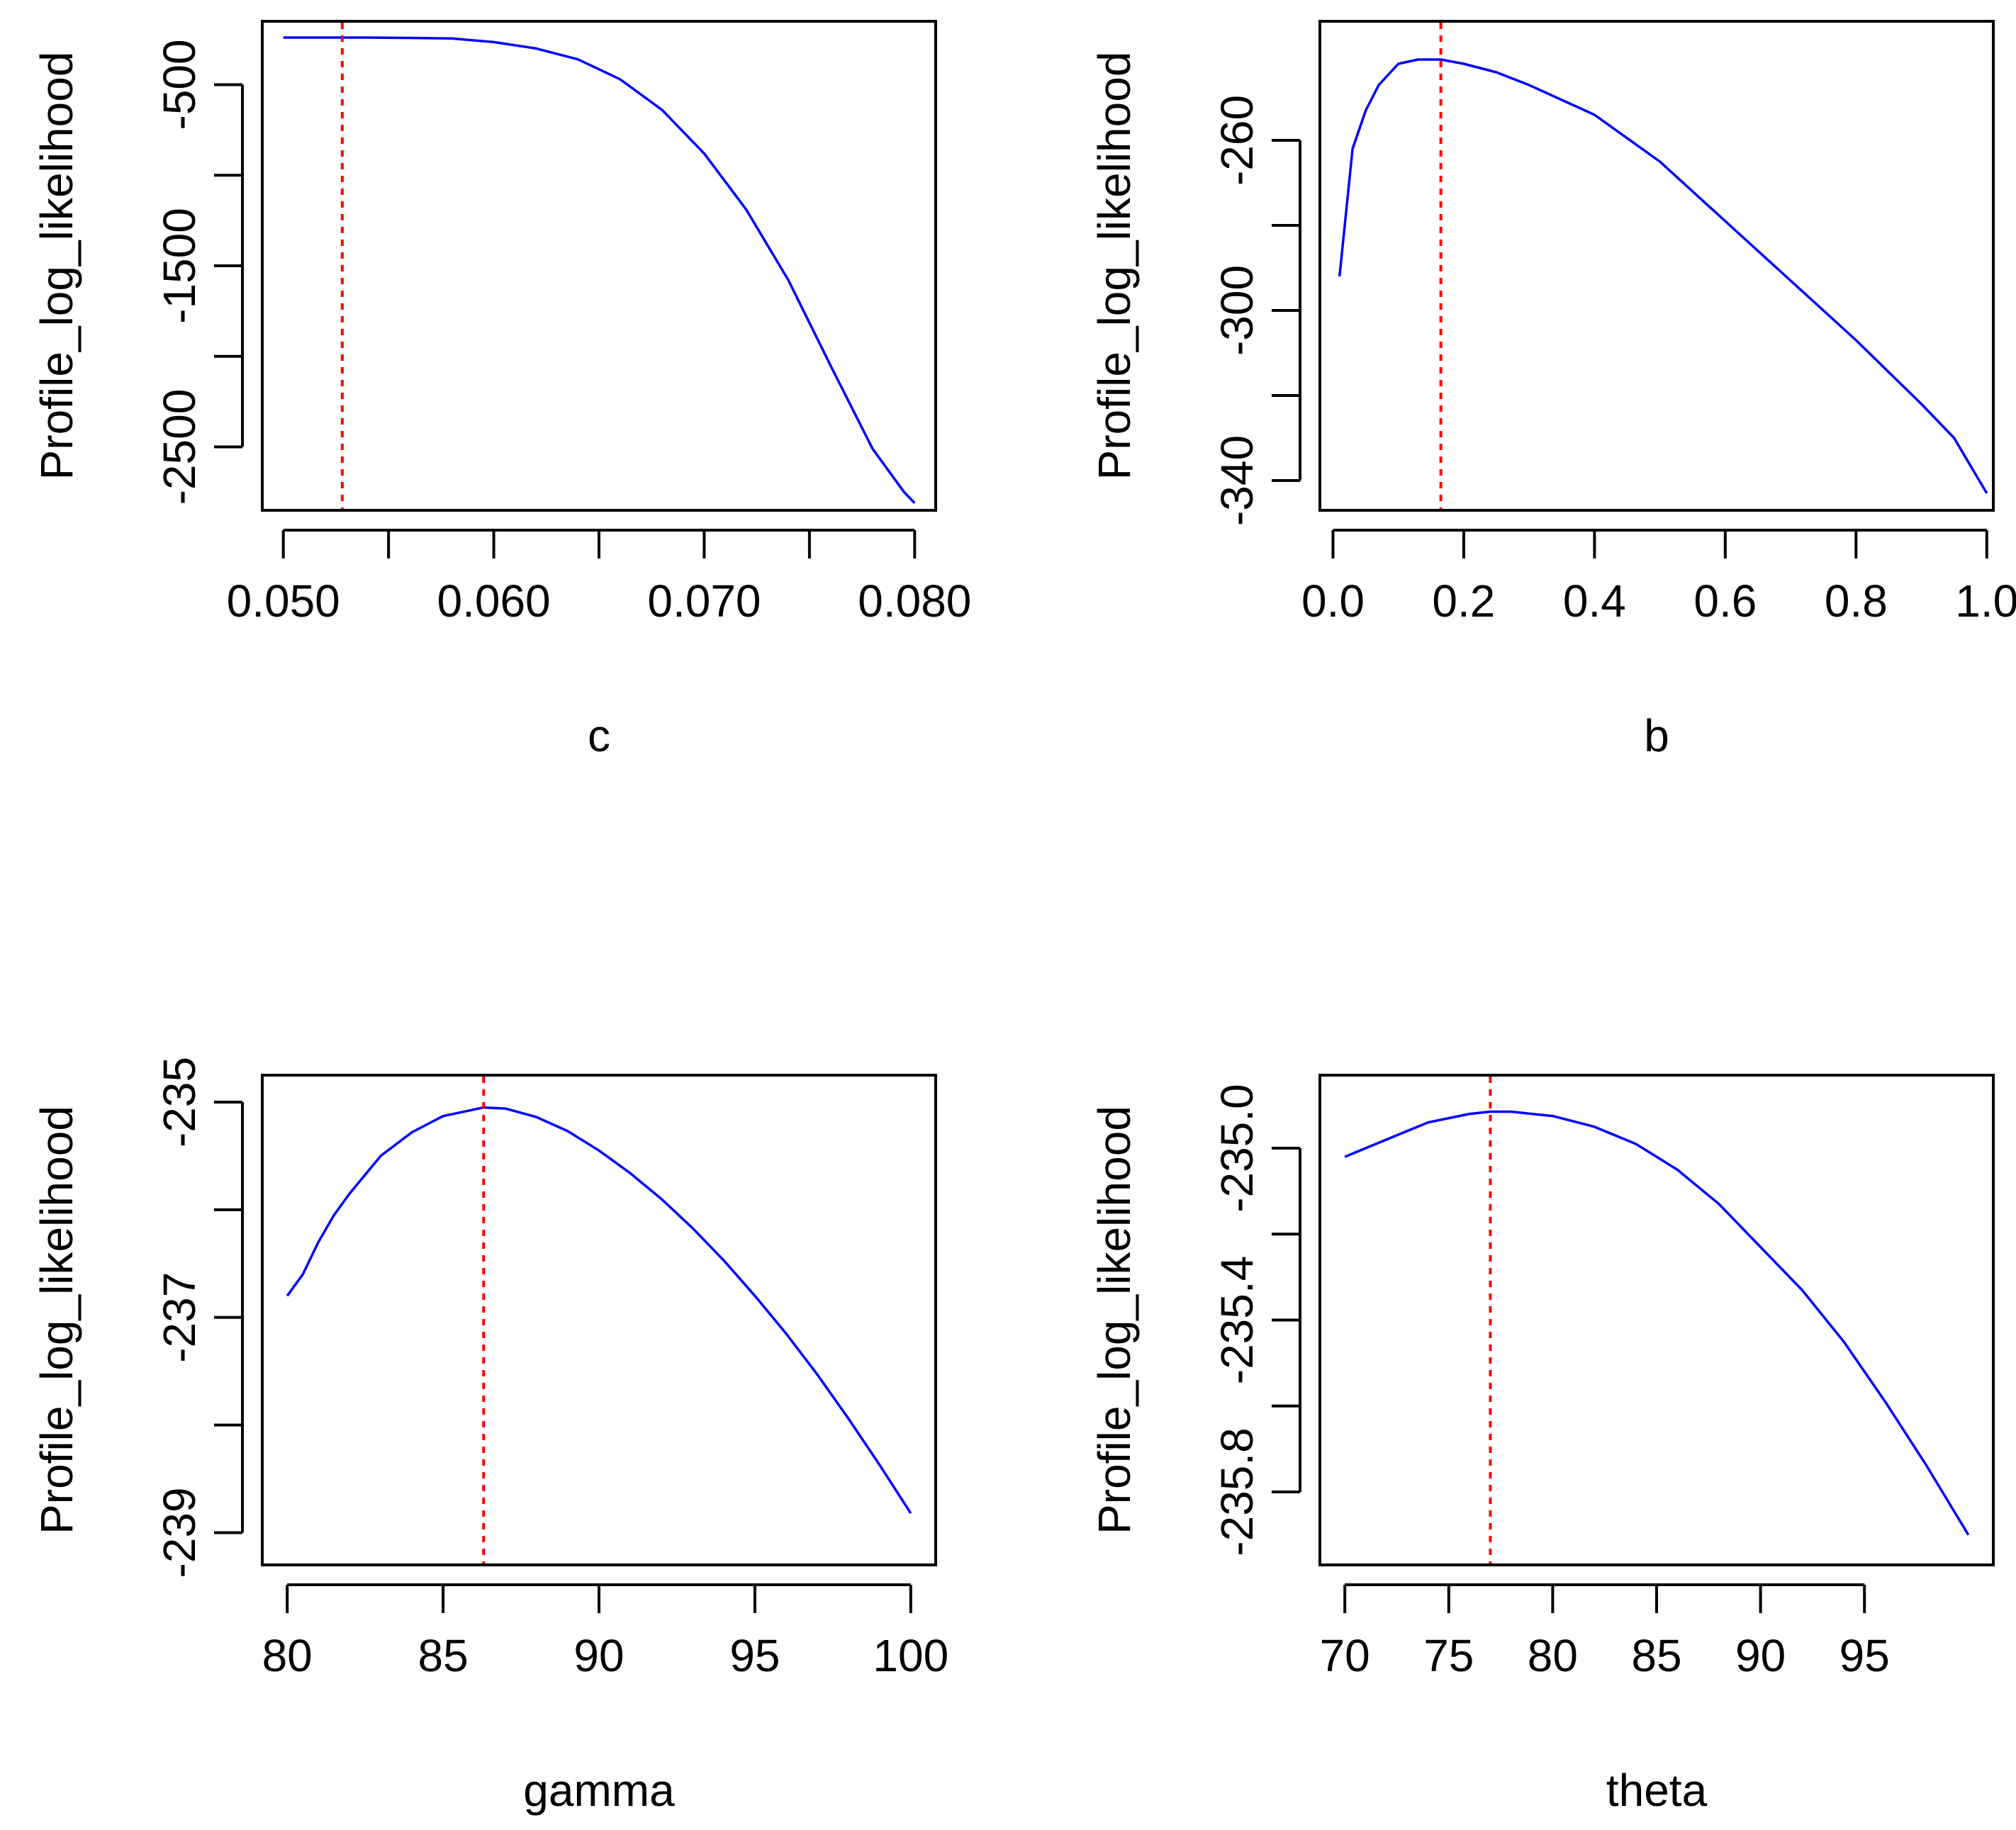  I want to click on y-axis: -235.0 -235.4 -235.8, so click(1256, 1320).